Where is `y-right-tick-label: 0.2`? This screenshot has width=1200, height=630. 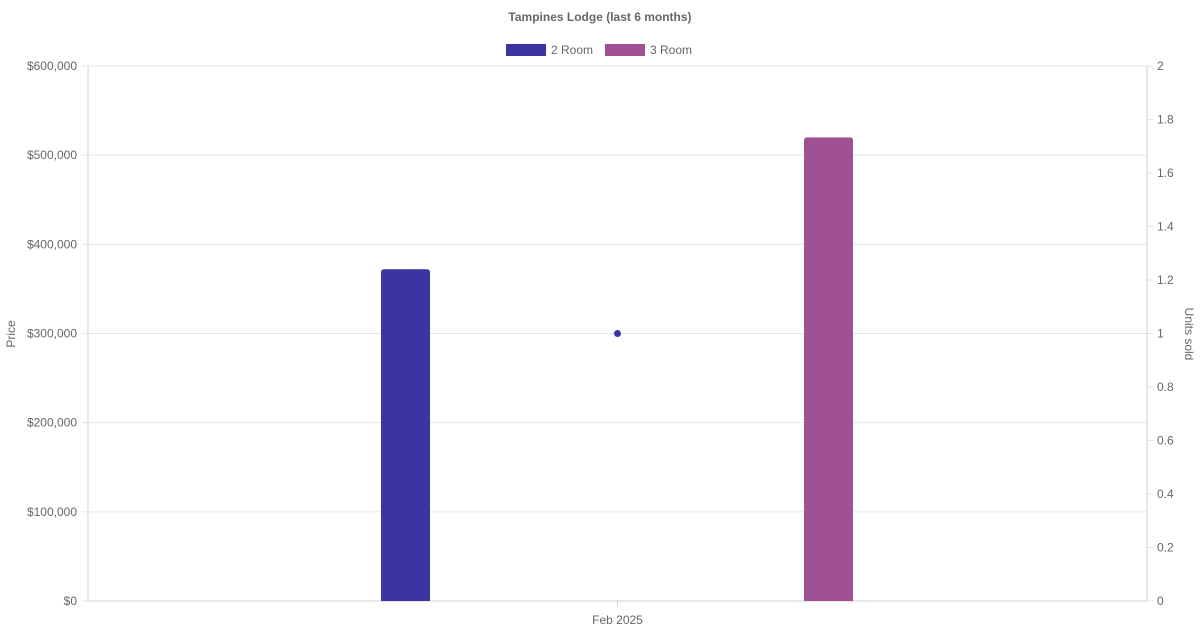
y-right-tick-label: 0.2 is located at coordinates (1165, 548).